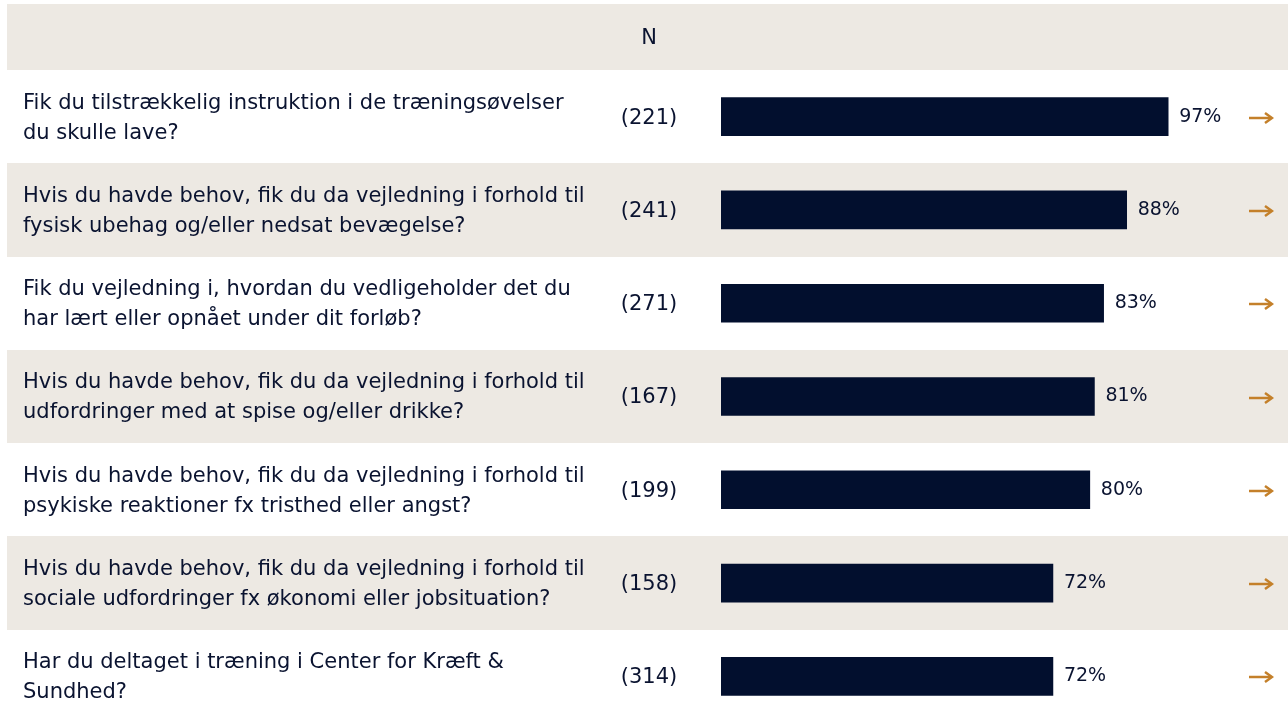  What do you see at coordinates (1122, 487) in the screenshot?
I see `data-label: 80%` at bounding box center [1122, 487].